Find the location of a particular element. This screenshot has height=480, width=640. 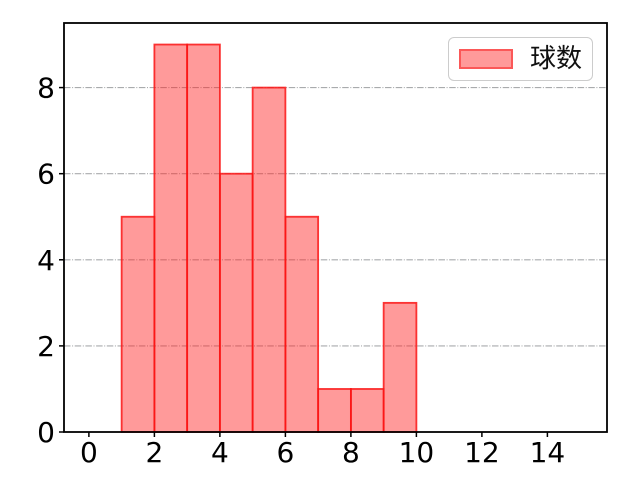

x-tick-label-0: 0 is located at coordinates (89, 452).